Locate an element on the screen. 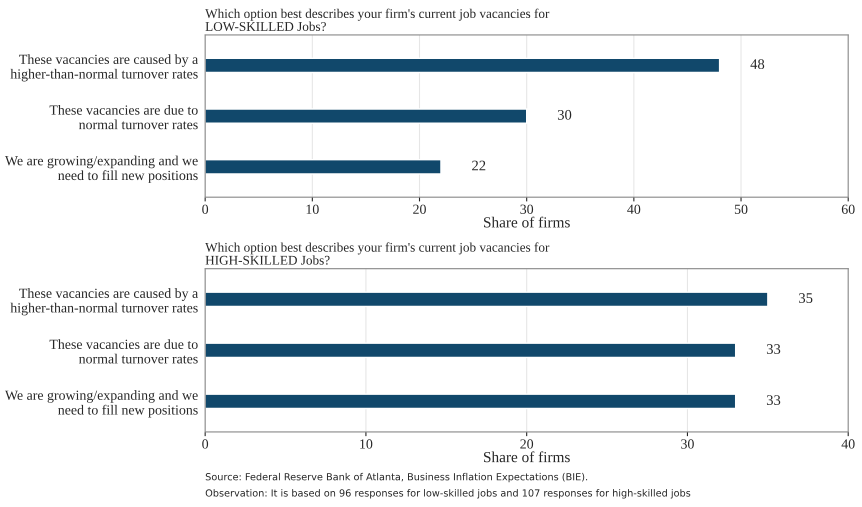 This screenshot has height=507, width=862. x-tick-label: 60 is located at coordinates (848, 209).